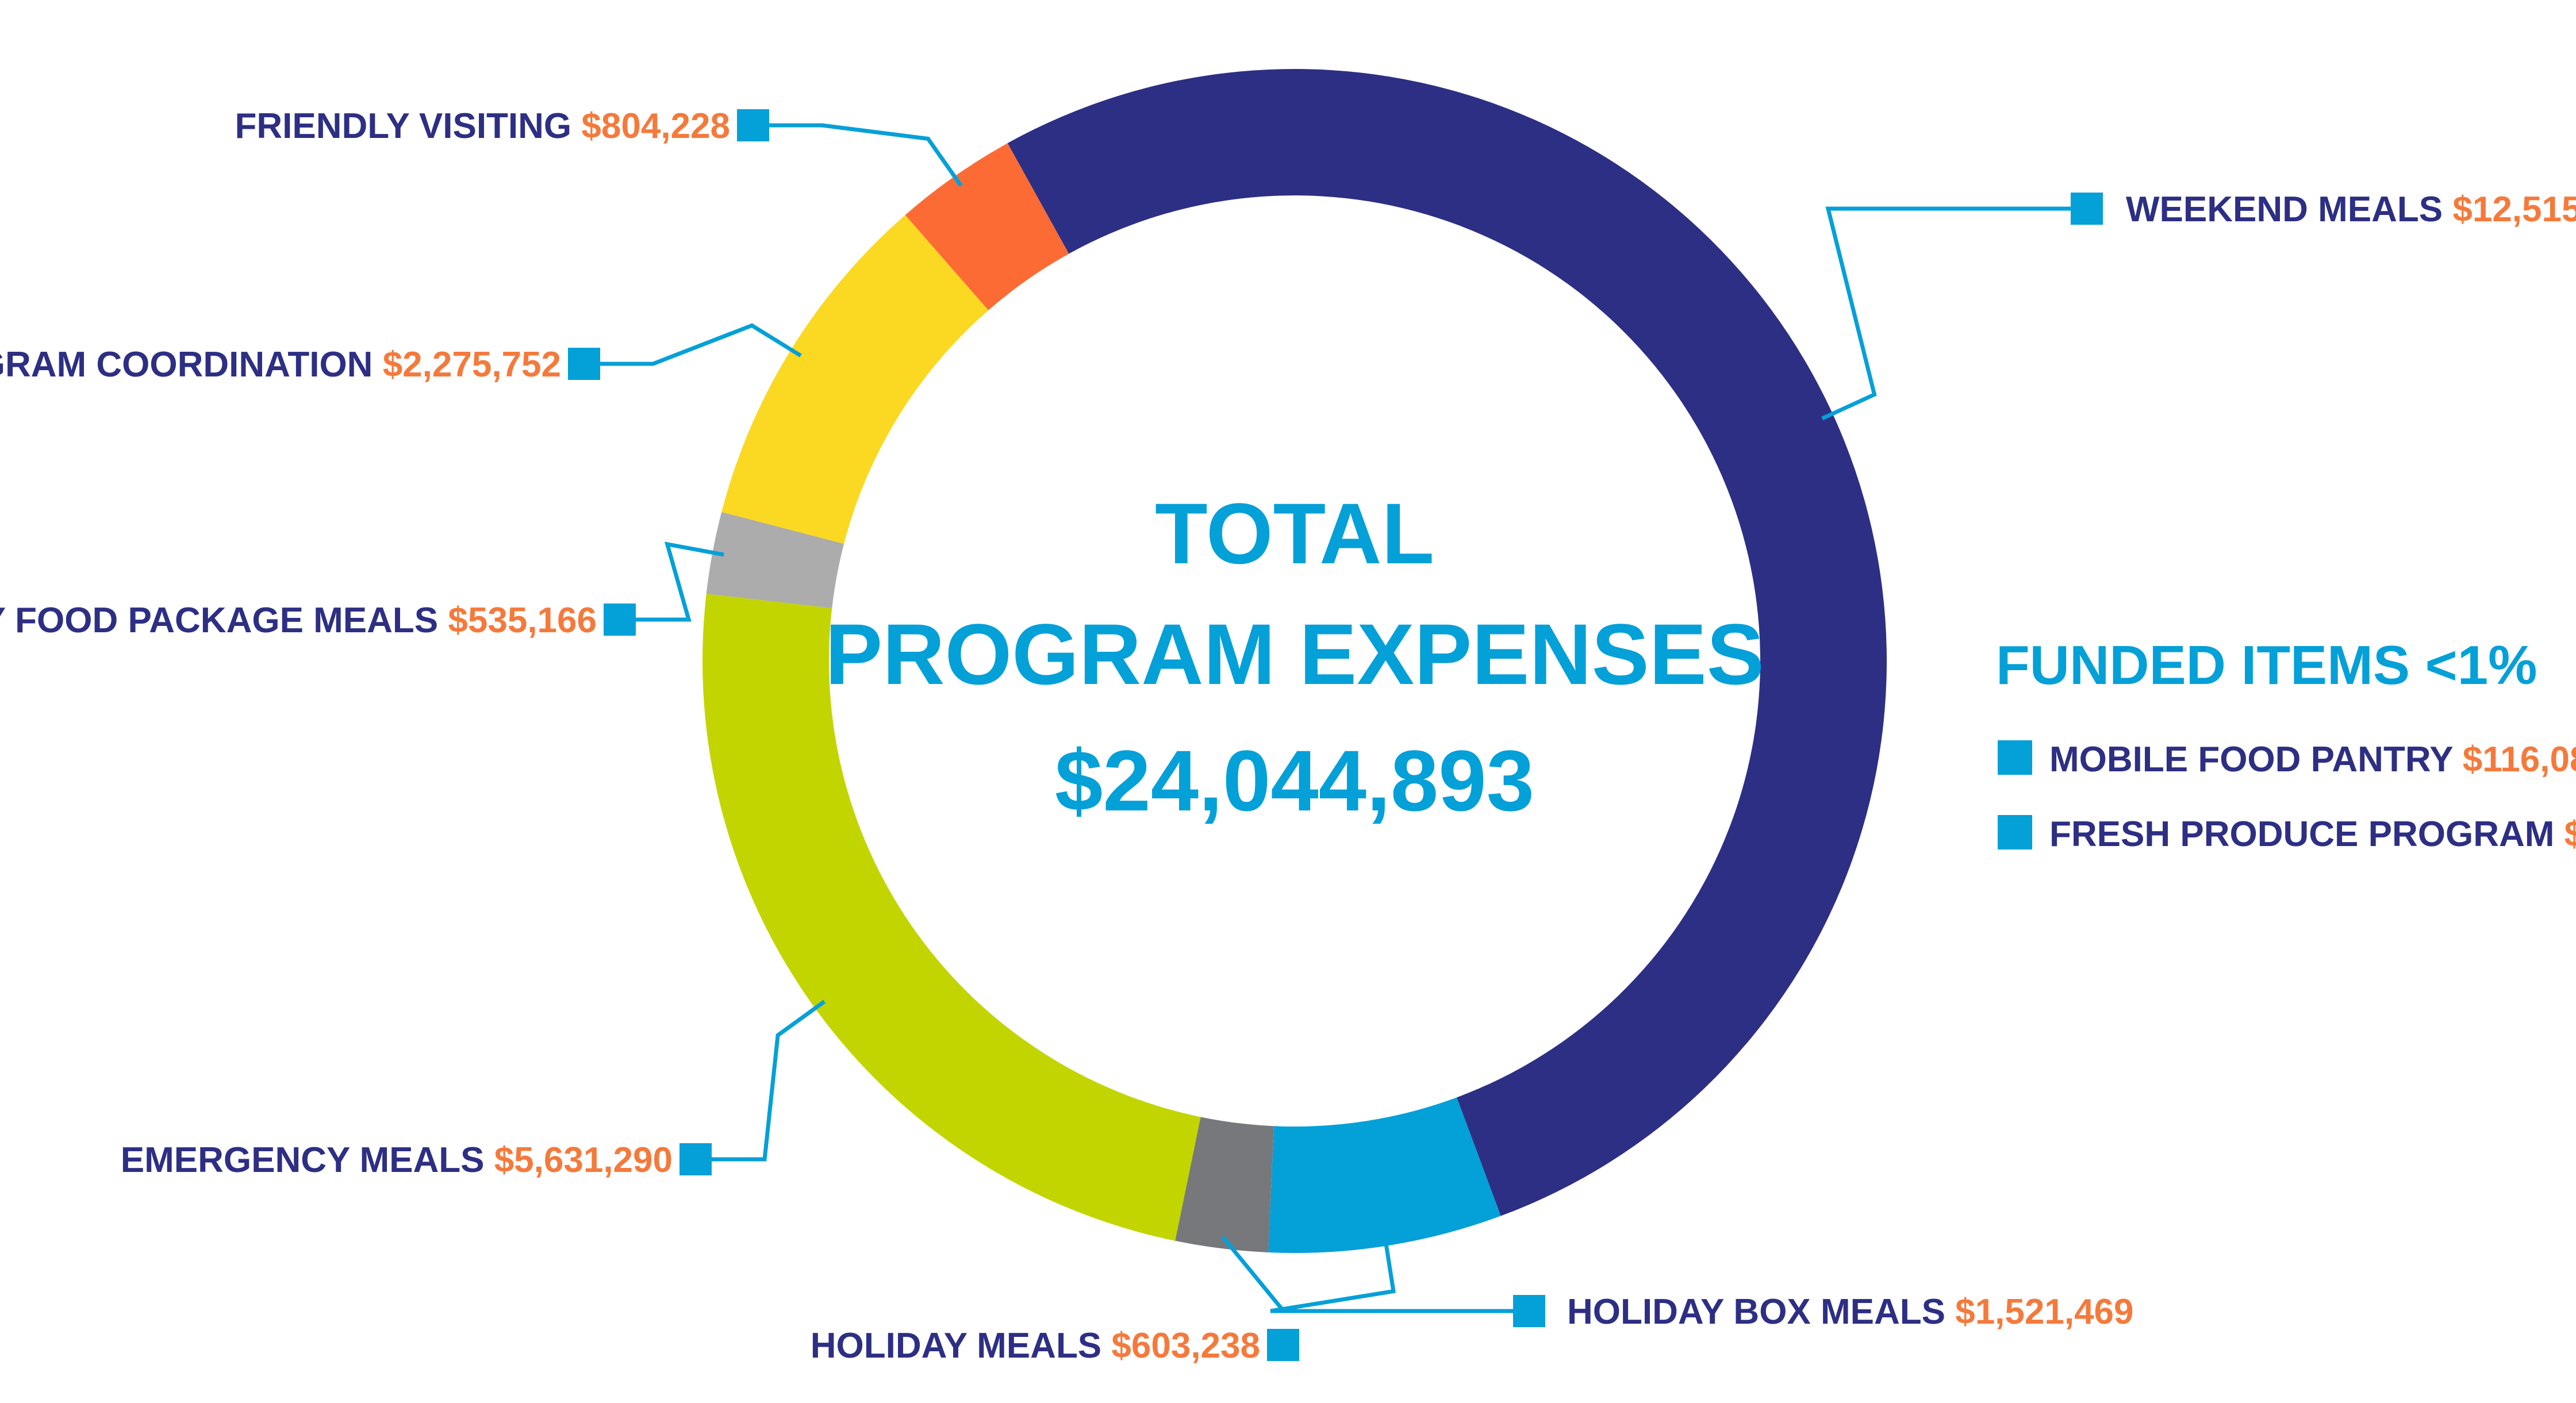 The image size is (2576, 1403). Describe the element at coordinates (775, 560) in the screenshot. I see `slice-emergency-food-package-meals` at that location.